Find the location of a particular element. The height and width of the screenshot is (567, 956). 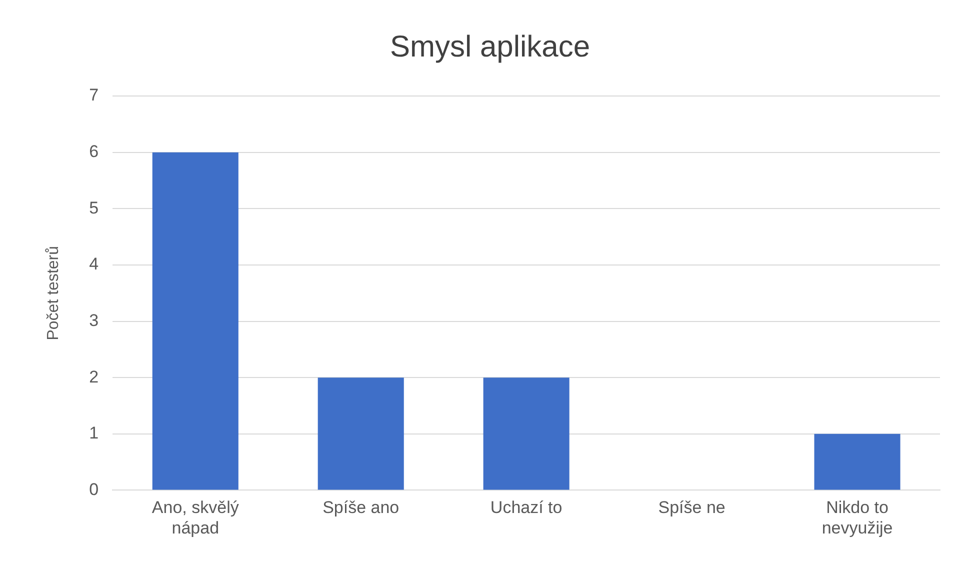

y-tick-label: 5 is located at coordinates (94, 208).